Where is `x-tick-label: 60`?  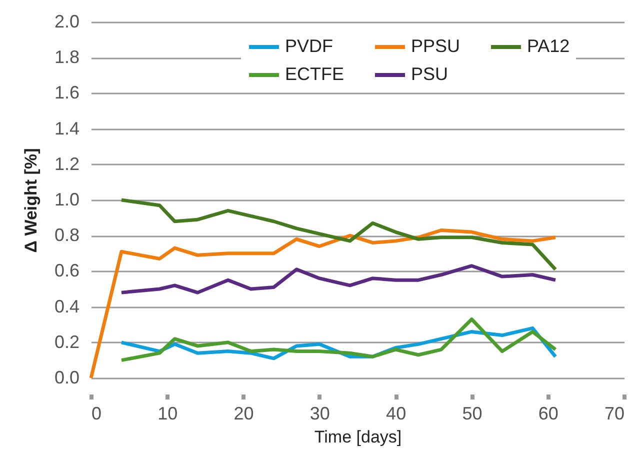
x-tick-label: 60 is located at coordinates (548, 414).